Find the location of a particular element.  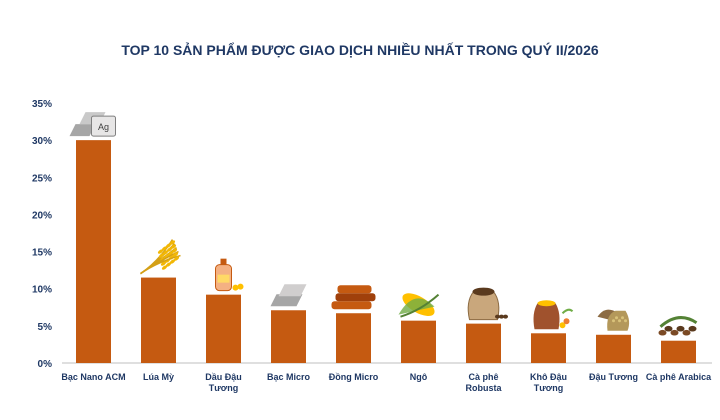

wheat-icon is located at coordinates (160, 257).